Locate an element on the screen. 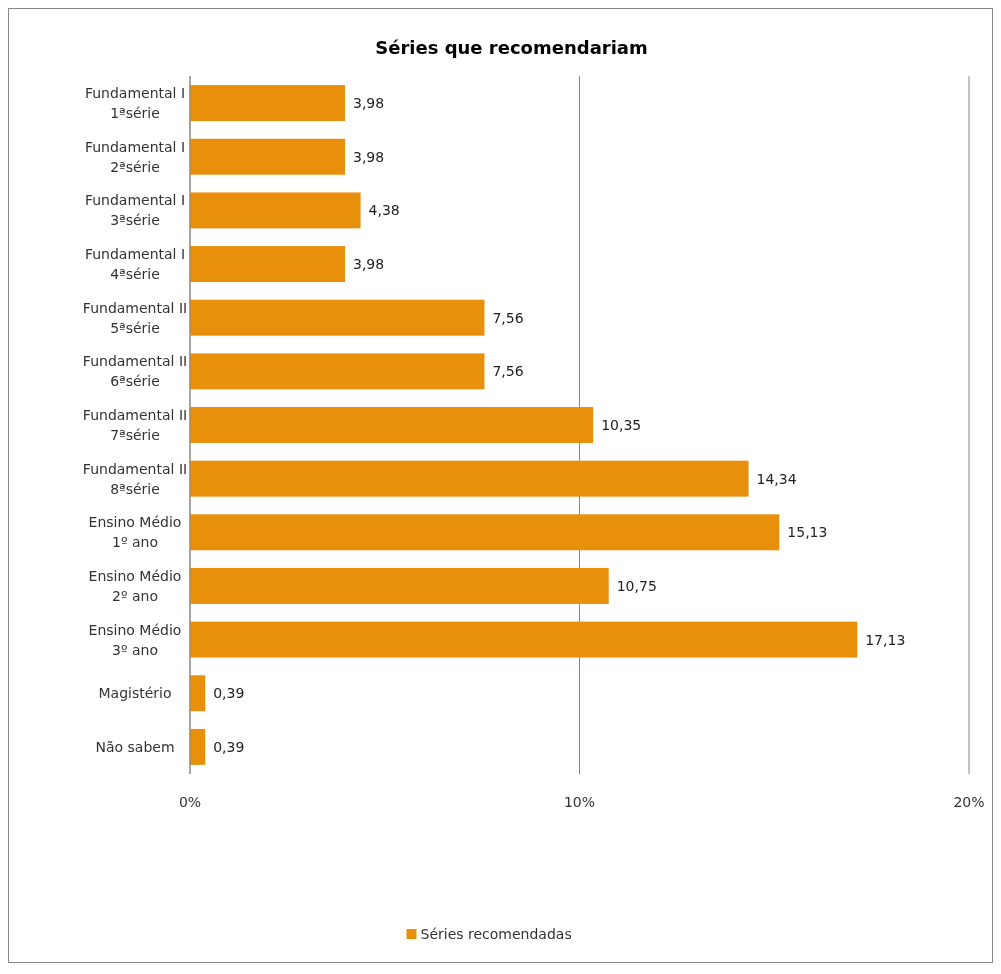  y-tick-label: Fundamental I 3ªsérie is located at coordinates (135, 210).